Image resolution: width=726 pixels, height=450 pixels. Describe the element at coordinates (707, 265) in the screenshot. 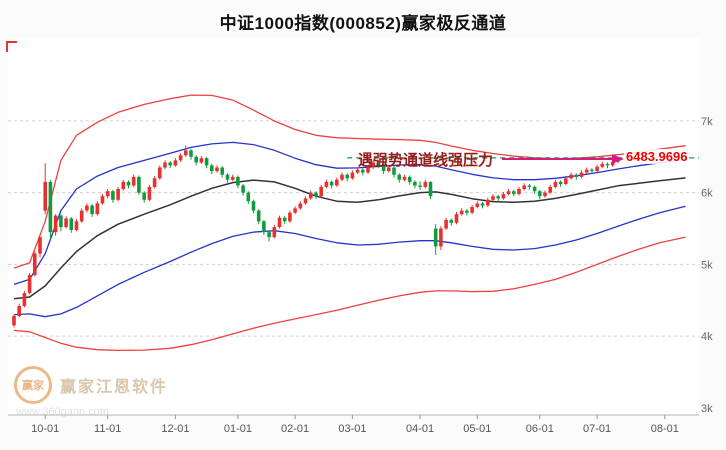

I see `y-tick-label: 5k` at that location.